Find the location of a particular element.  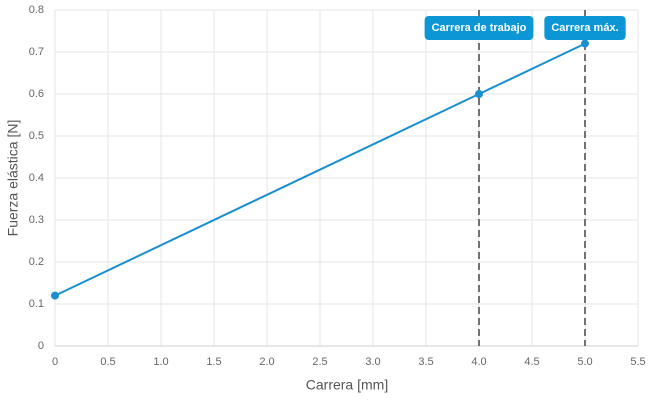

annotation-label: Carrera máx. is located at coordinates (585, 28).